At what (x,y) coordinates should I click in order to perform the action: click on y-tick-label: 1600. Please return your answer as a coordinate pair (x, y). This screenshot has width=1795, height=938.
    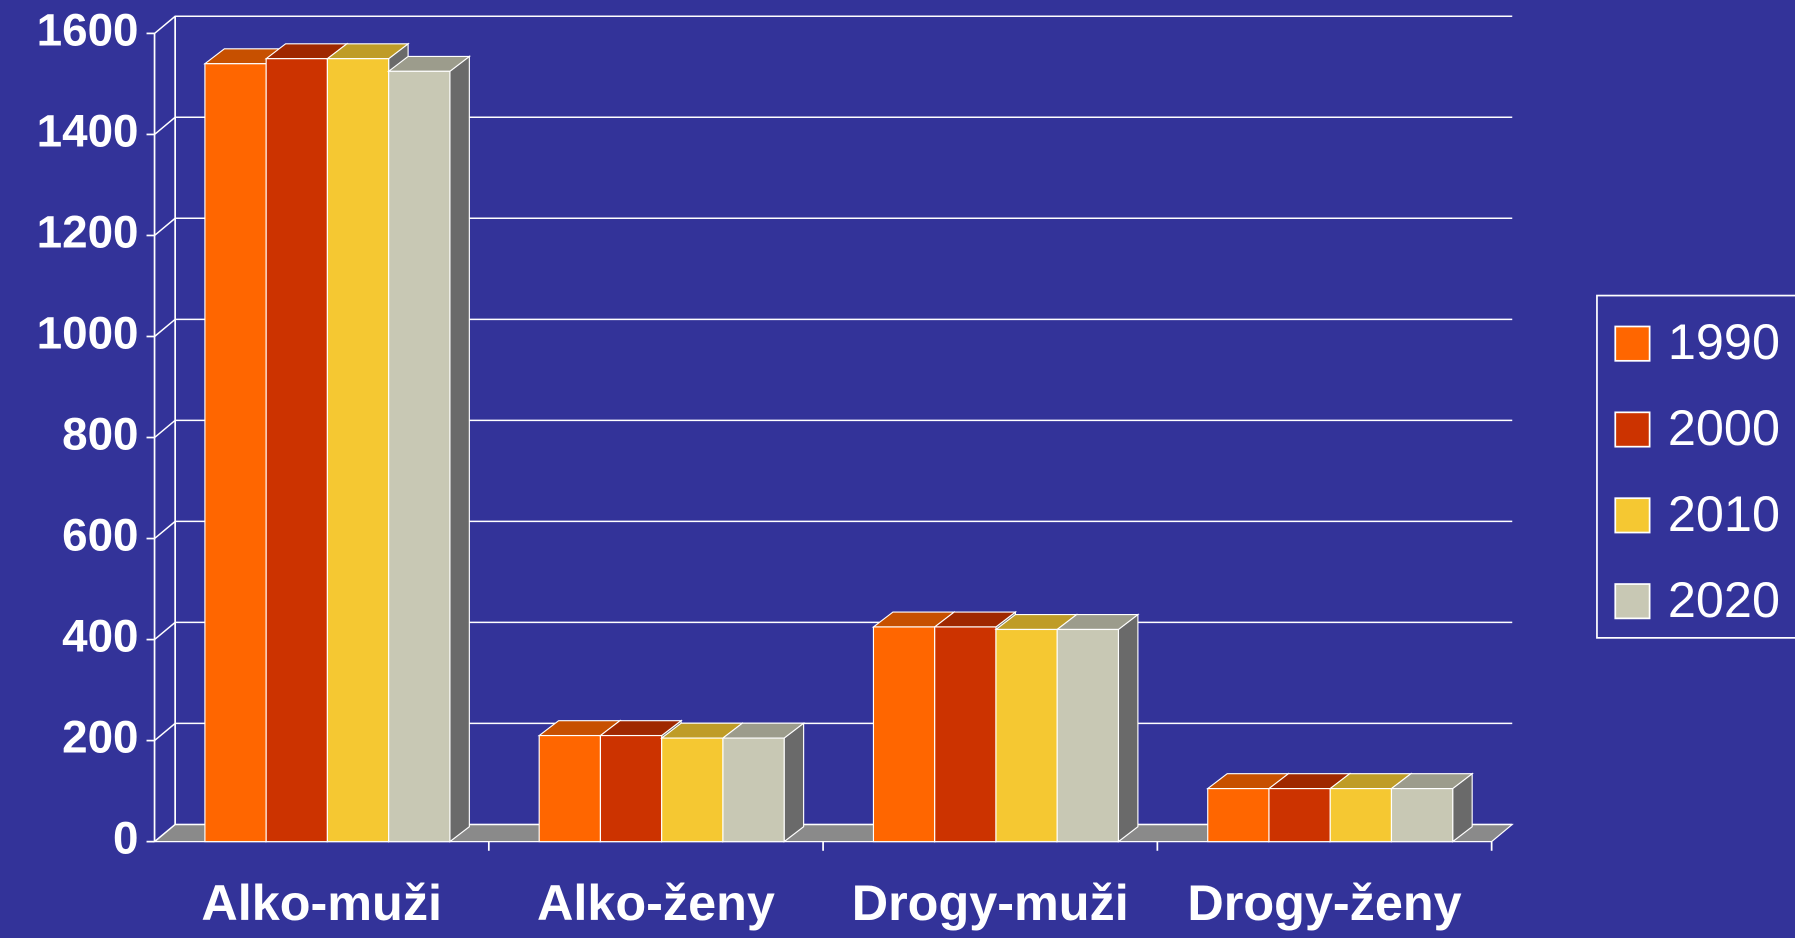
    Looking at the image, I should click on (88, 30).